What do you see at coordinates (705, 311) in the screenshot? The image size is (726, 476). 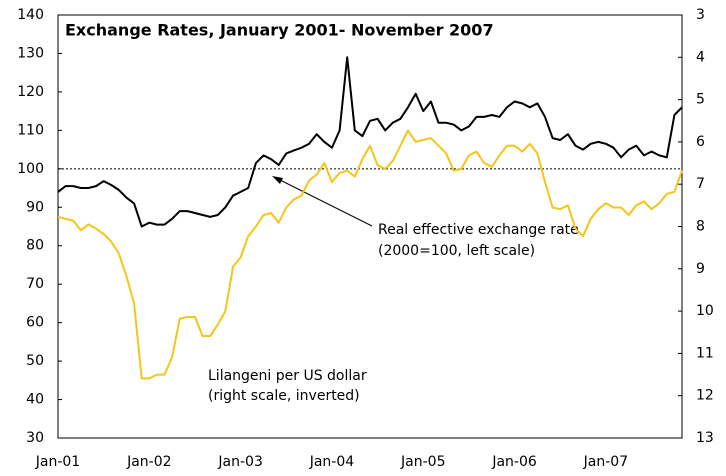 I see `y2-tick-label: 10` at bounding box center [705, 311].